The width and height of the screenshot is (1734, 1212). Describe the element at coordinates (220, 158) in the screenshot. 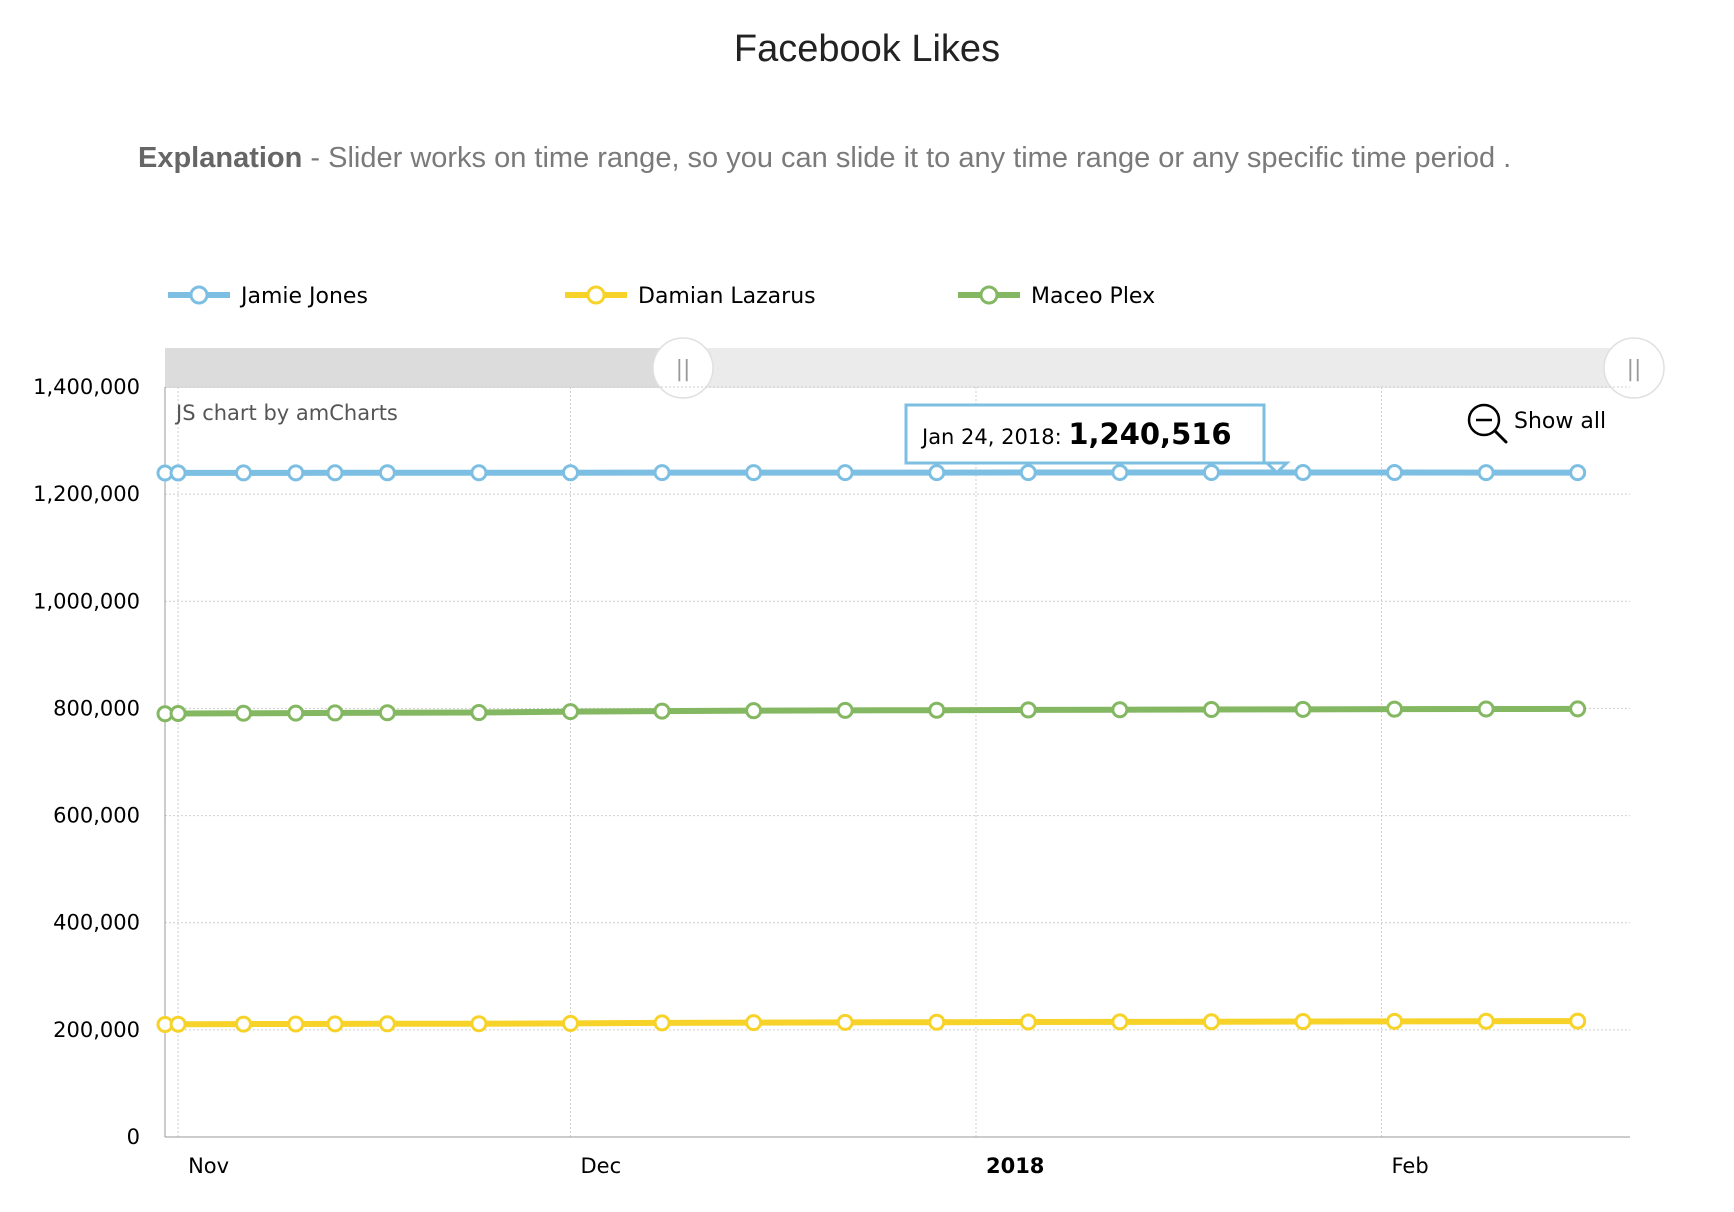

I see `explanation-bold: Explanation` at that location.